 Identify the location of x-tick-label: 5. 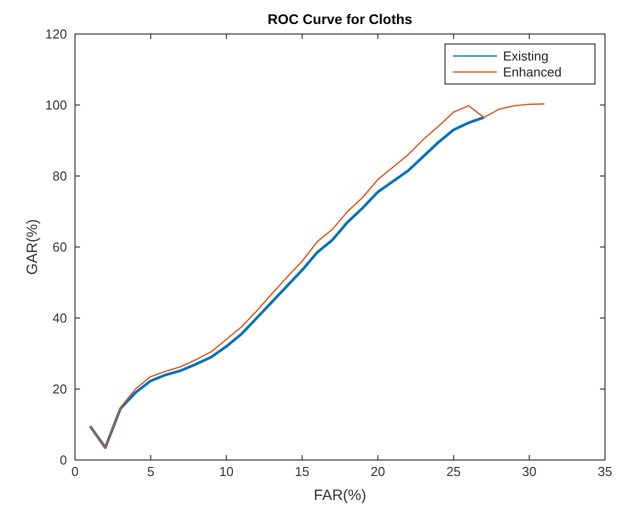
(150, 471).